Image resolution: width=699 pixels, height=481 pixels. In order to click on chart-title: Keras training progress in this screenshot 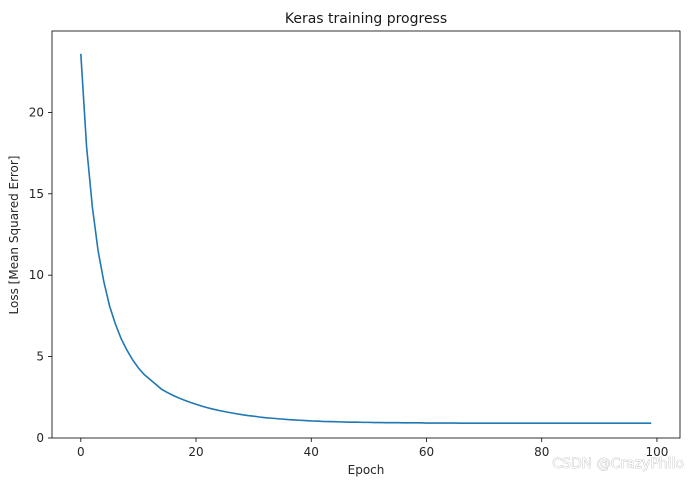, I will do `click(366, 19)`.